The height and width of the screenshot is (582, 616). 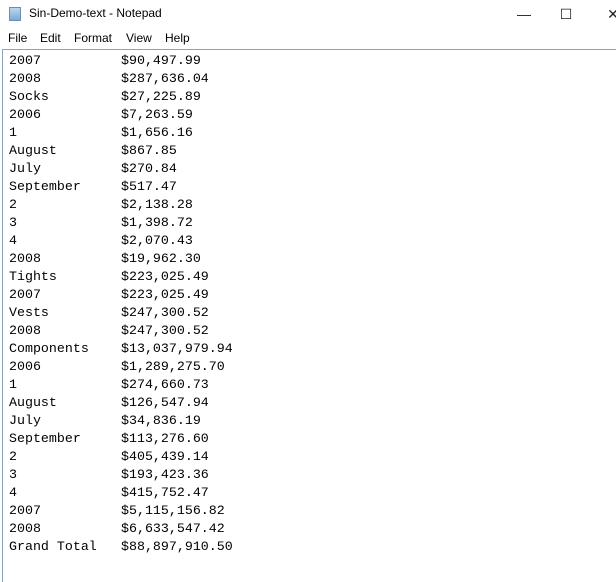 What do you see at coordinates (49, 348) in the screenshot?
I see `line-label: Components` at bounding box center [49, 348].